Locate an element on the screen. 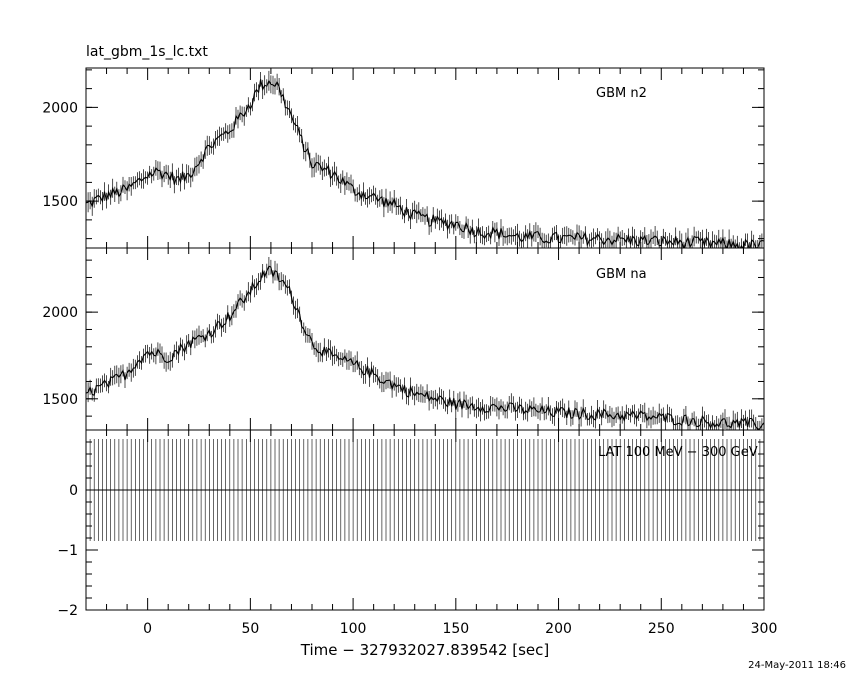 This screenshot has height=680, width=850. x-tick-label: 50 is located at coordinates (250, 629).